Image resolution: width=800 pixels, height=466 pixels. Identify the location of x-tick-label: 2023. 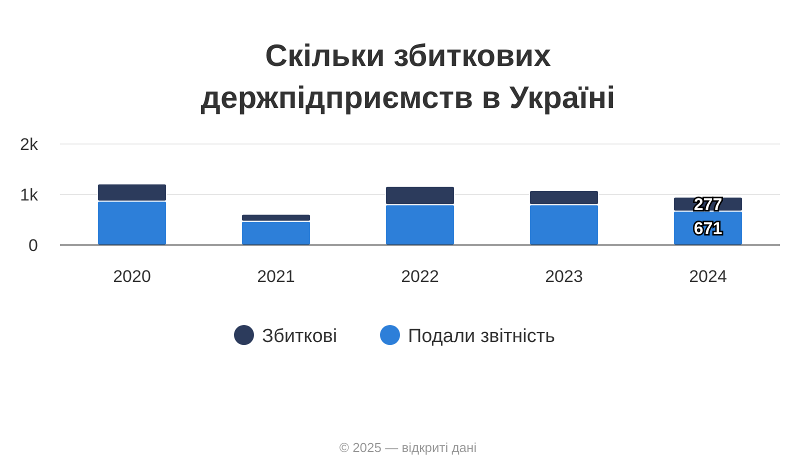
(564, 276).